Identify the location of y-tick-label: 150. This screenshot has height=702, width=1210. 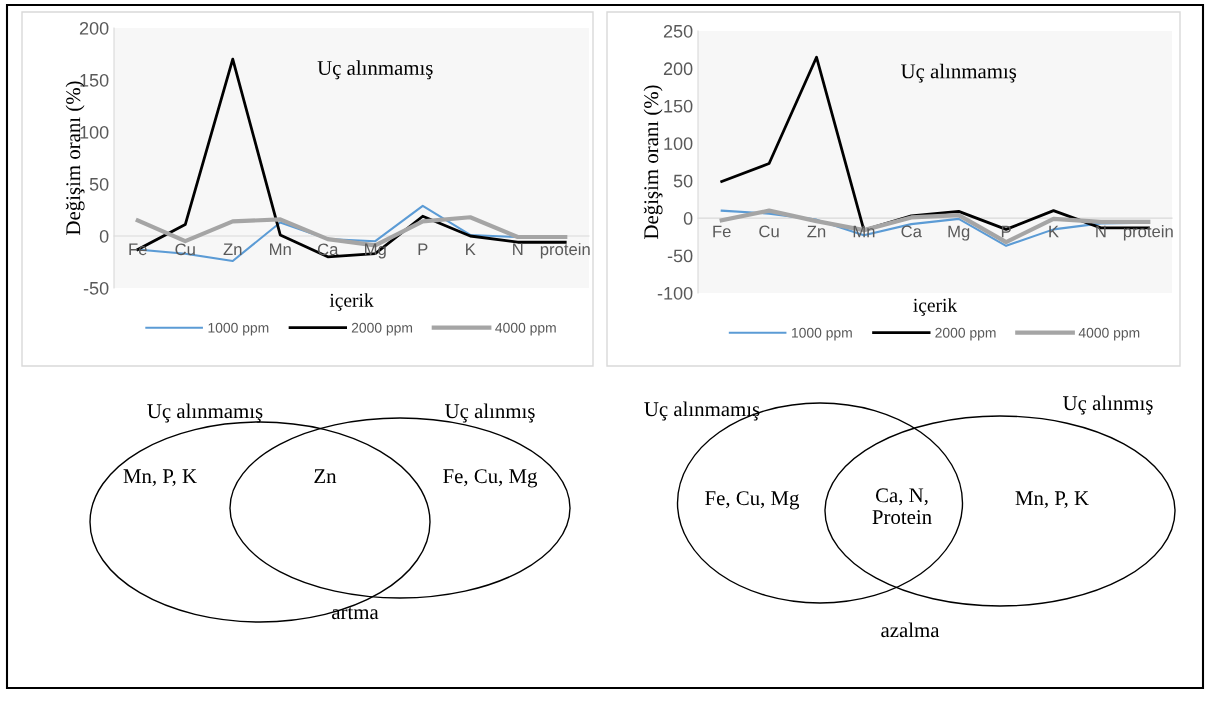
(678, 106).